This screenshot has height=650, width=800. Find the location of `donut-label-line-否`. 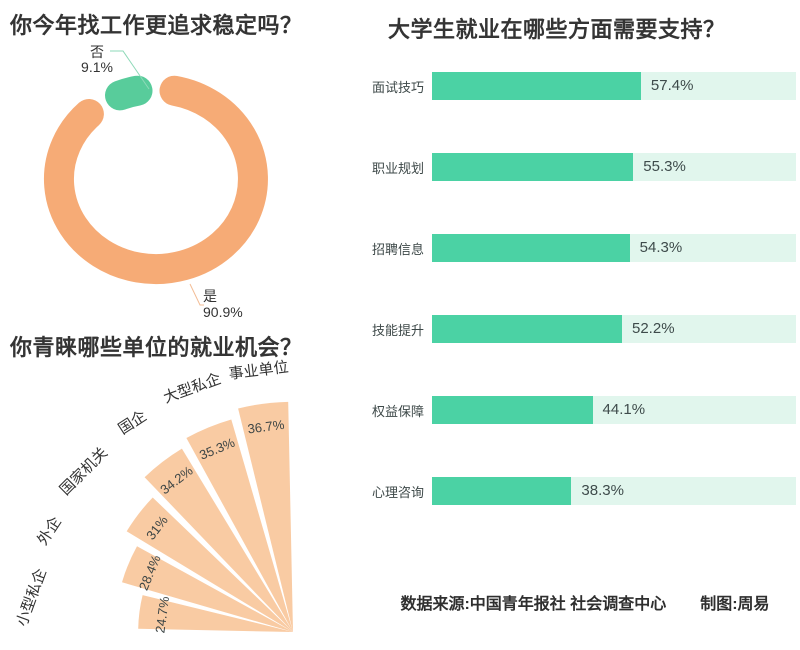

donut-label-line-否 is located at coordinates (130, 70).